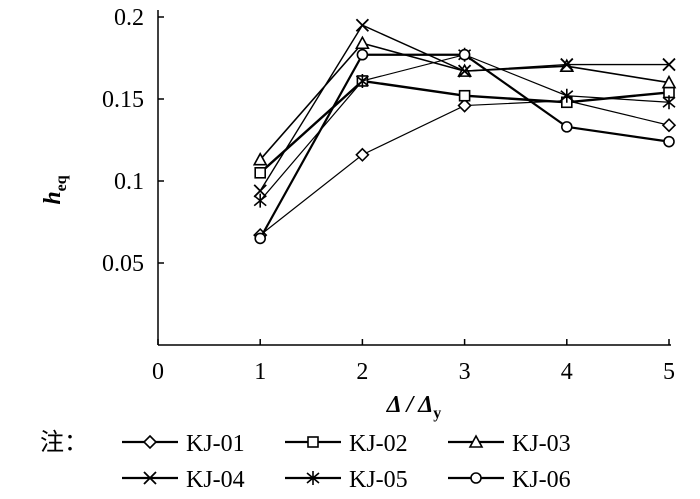 This screenshot has height=499, width=700. Describe the element at coordinates (465, 372) in the screenshot. I see `x-tick-label: 3` at that location.